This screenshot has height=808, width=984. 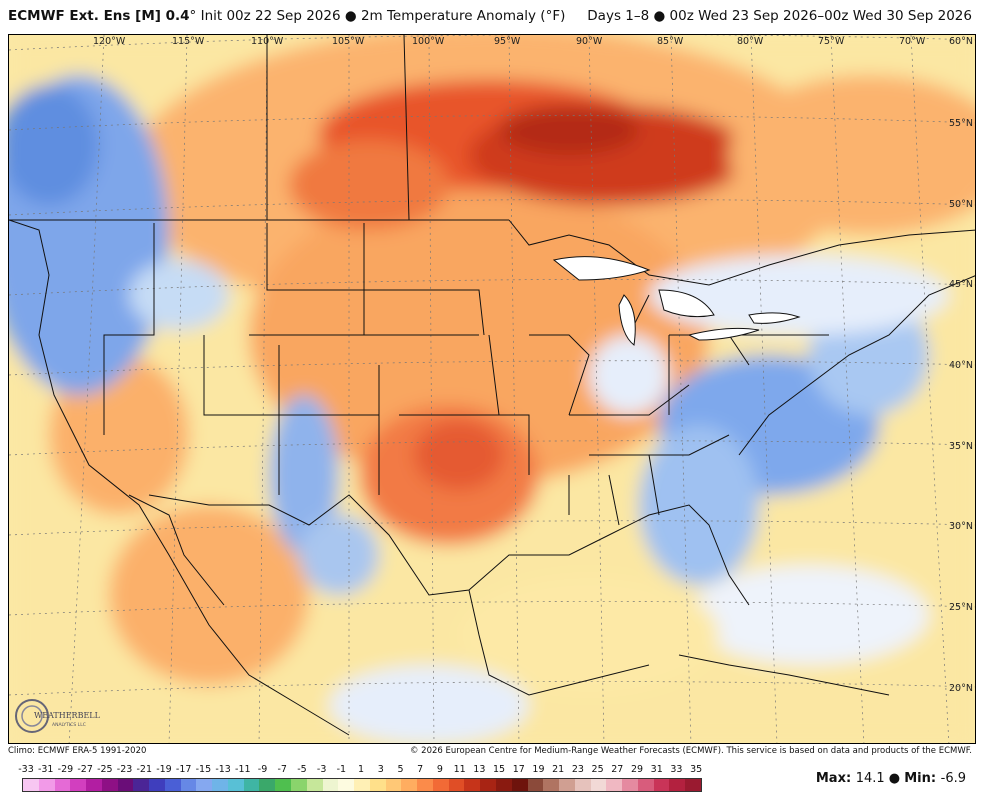 What do you see at coordinates (321, 769) in the screenshot?
I see `colorbar-tick-label: -3` at bounding box center [321, 769].